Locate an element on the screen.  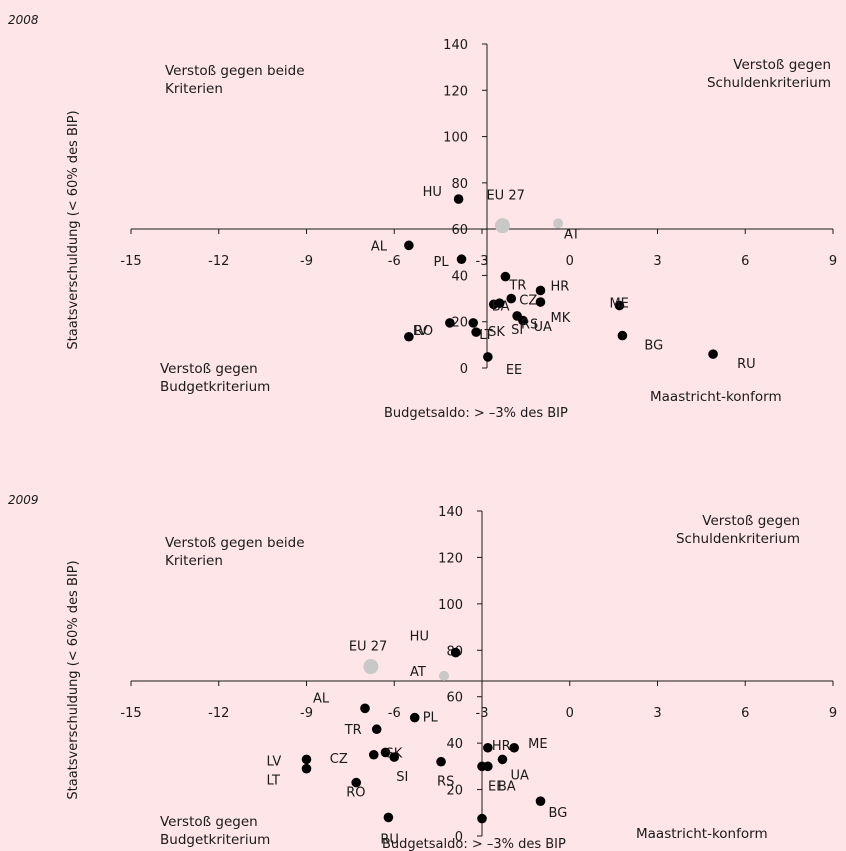
y-tick-label: 140 is located at coordinates (455, 45).